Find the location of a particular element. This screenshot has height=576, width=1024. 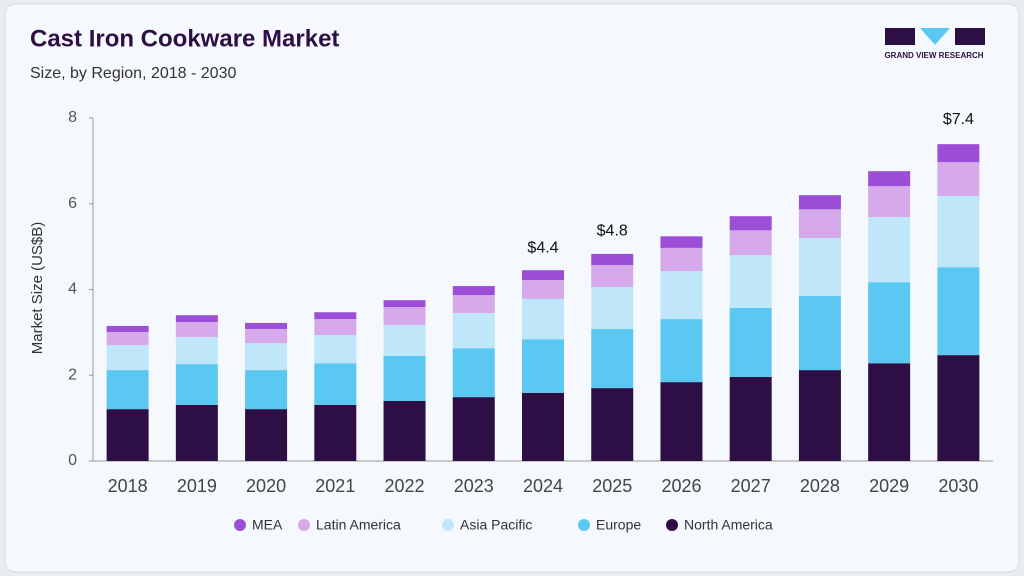

logo-text: GRAND VIEW RESEARCH is located at coordinates (933, 55).